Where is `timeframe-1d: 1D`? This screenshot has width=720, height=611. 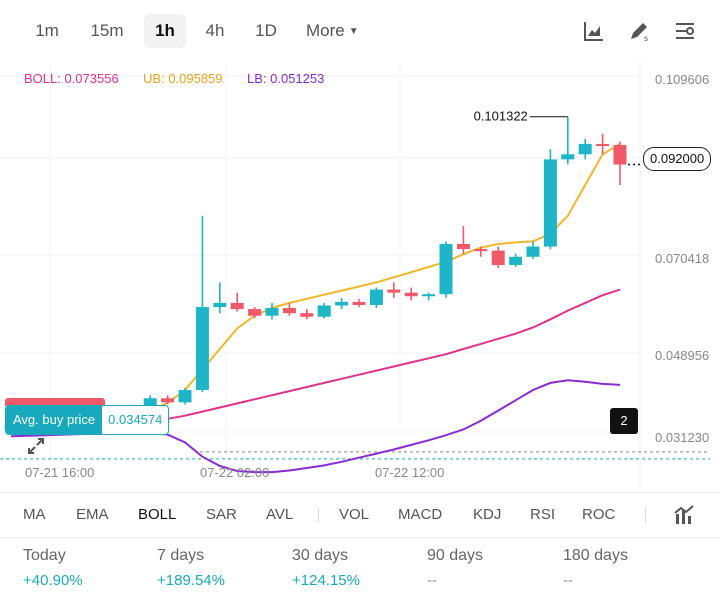 timeframe-1d: 1D is located at coordinates (266, 30).